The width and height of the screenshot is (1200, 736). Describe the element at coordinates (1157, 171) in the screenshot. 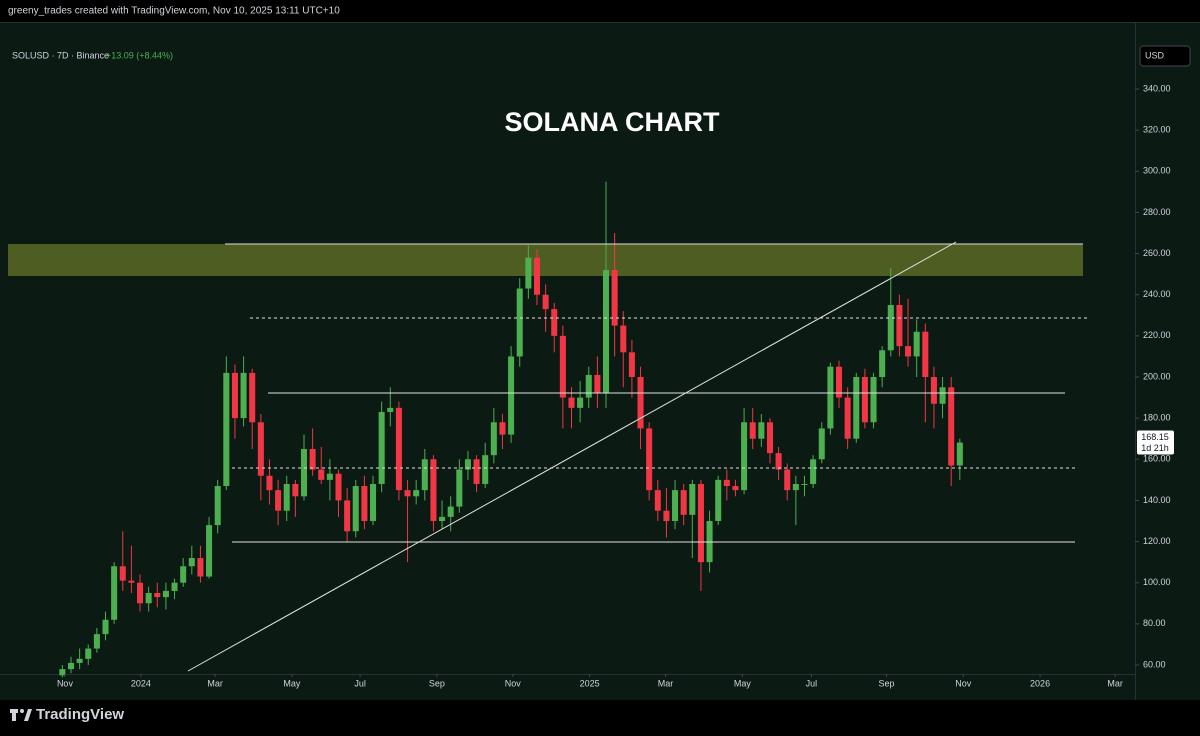

I see `y-tick-label: 300.00` at that location.